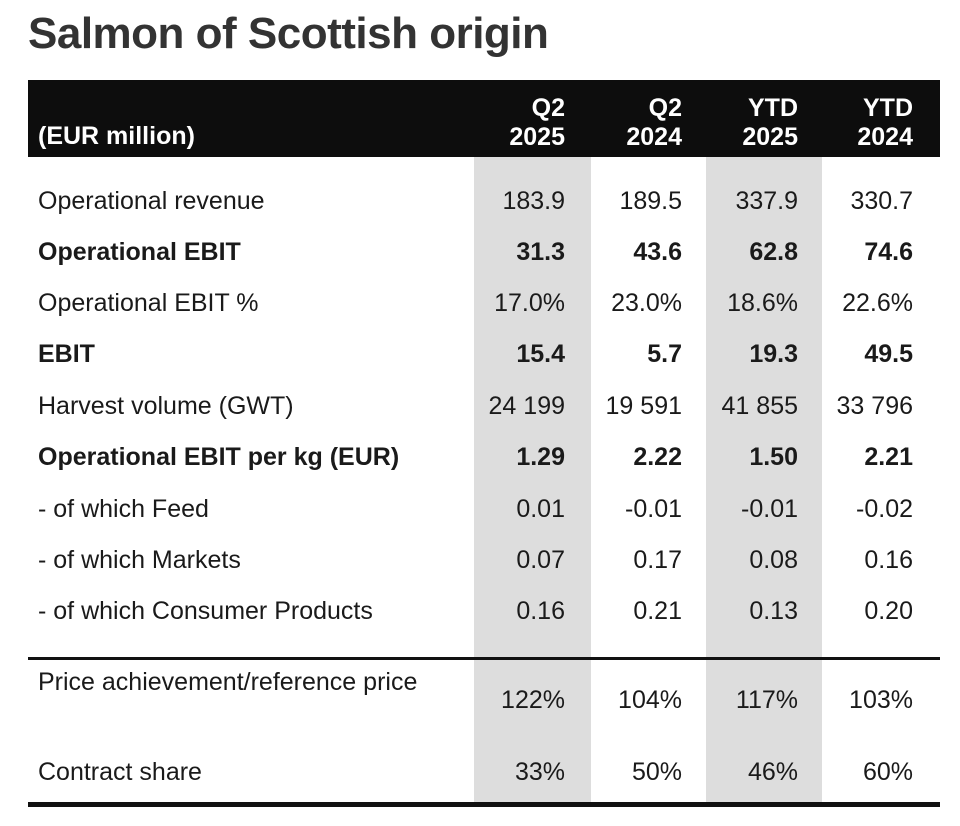  I want to click on row-value: 33 796, so click(874, 406).